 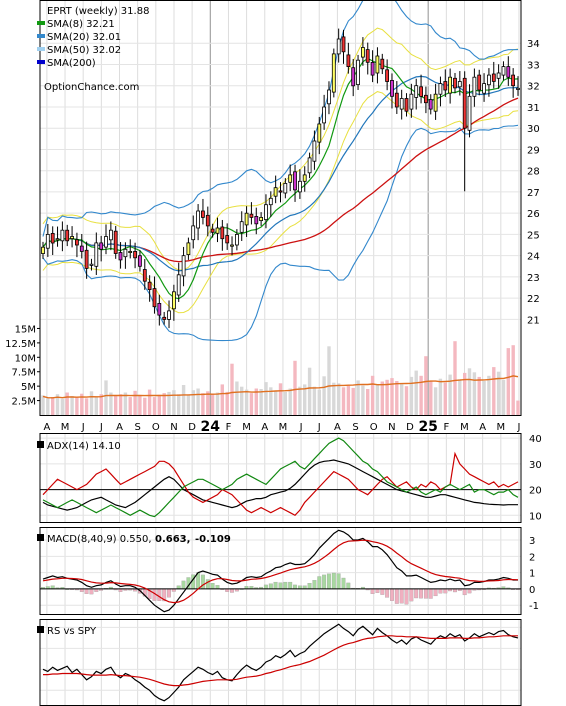 What do you see at coordinates (533, 108) in the screenshot?
I see `price-tick-label: 31` at bounding box center [533, 108].